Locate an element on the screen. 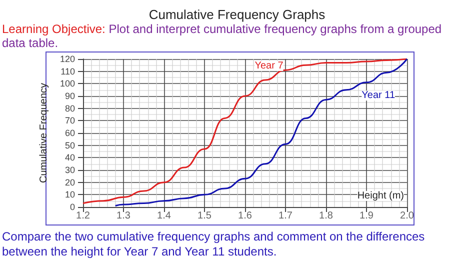  y-tick-label: 120 is located at coordinates (67, 59).